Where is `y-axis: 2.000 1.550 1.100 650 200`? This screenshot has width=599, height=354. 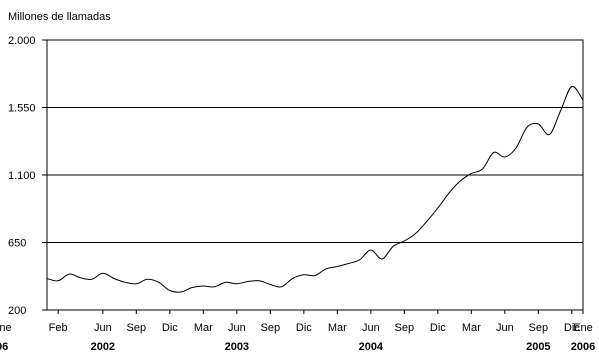
y-axis: 2.000 1.550 1.100 650 200 is located at coordinates (27, 176).